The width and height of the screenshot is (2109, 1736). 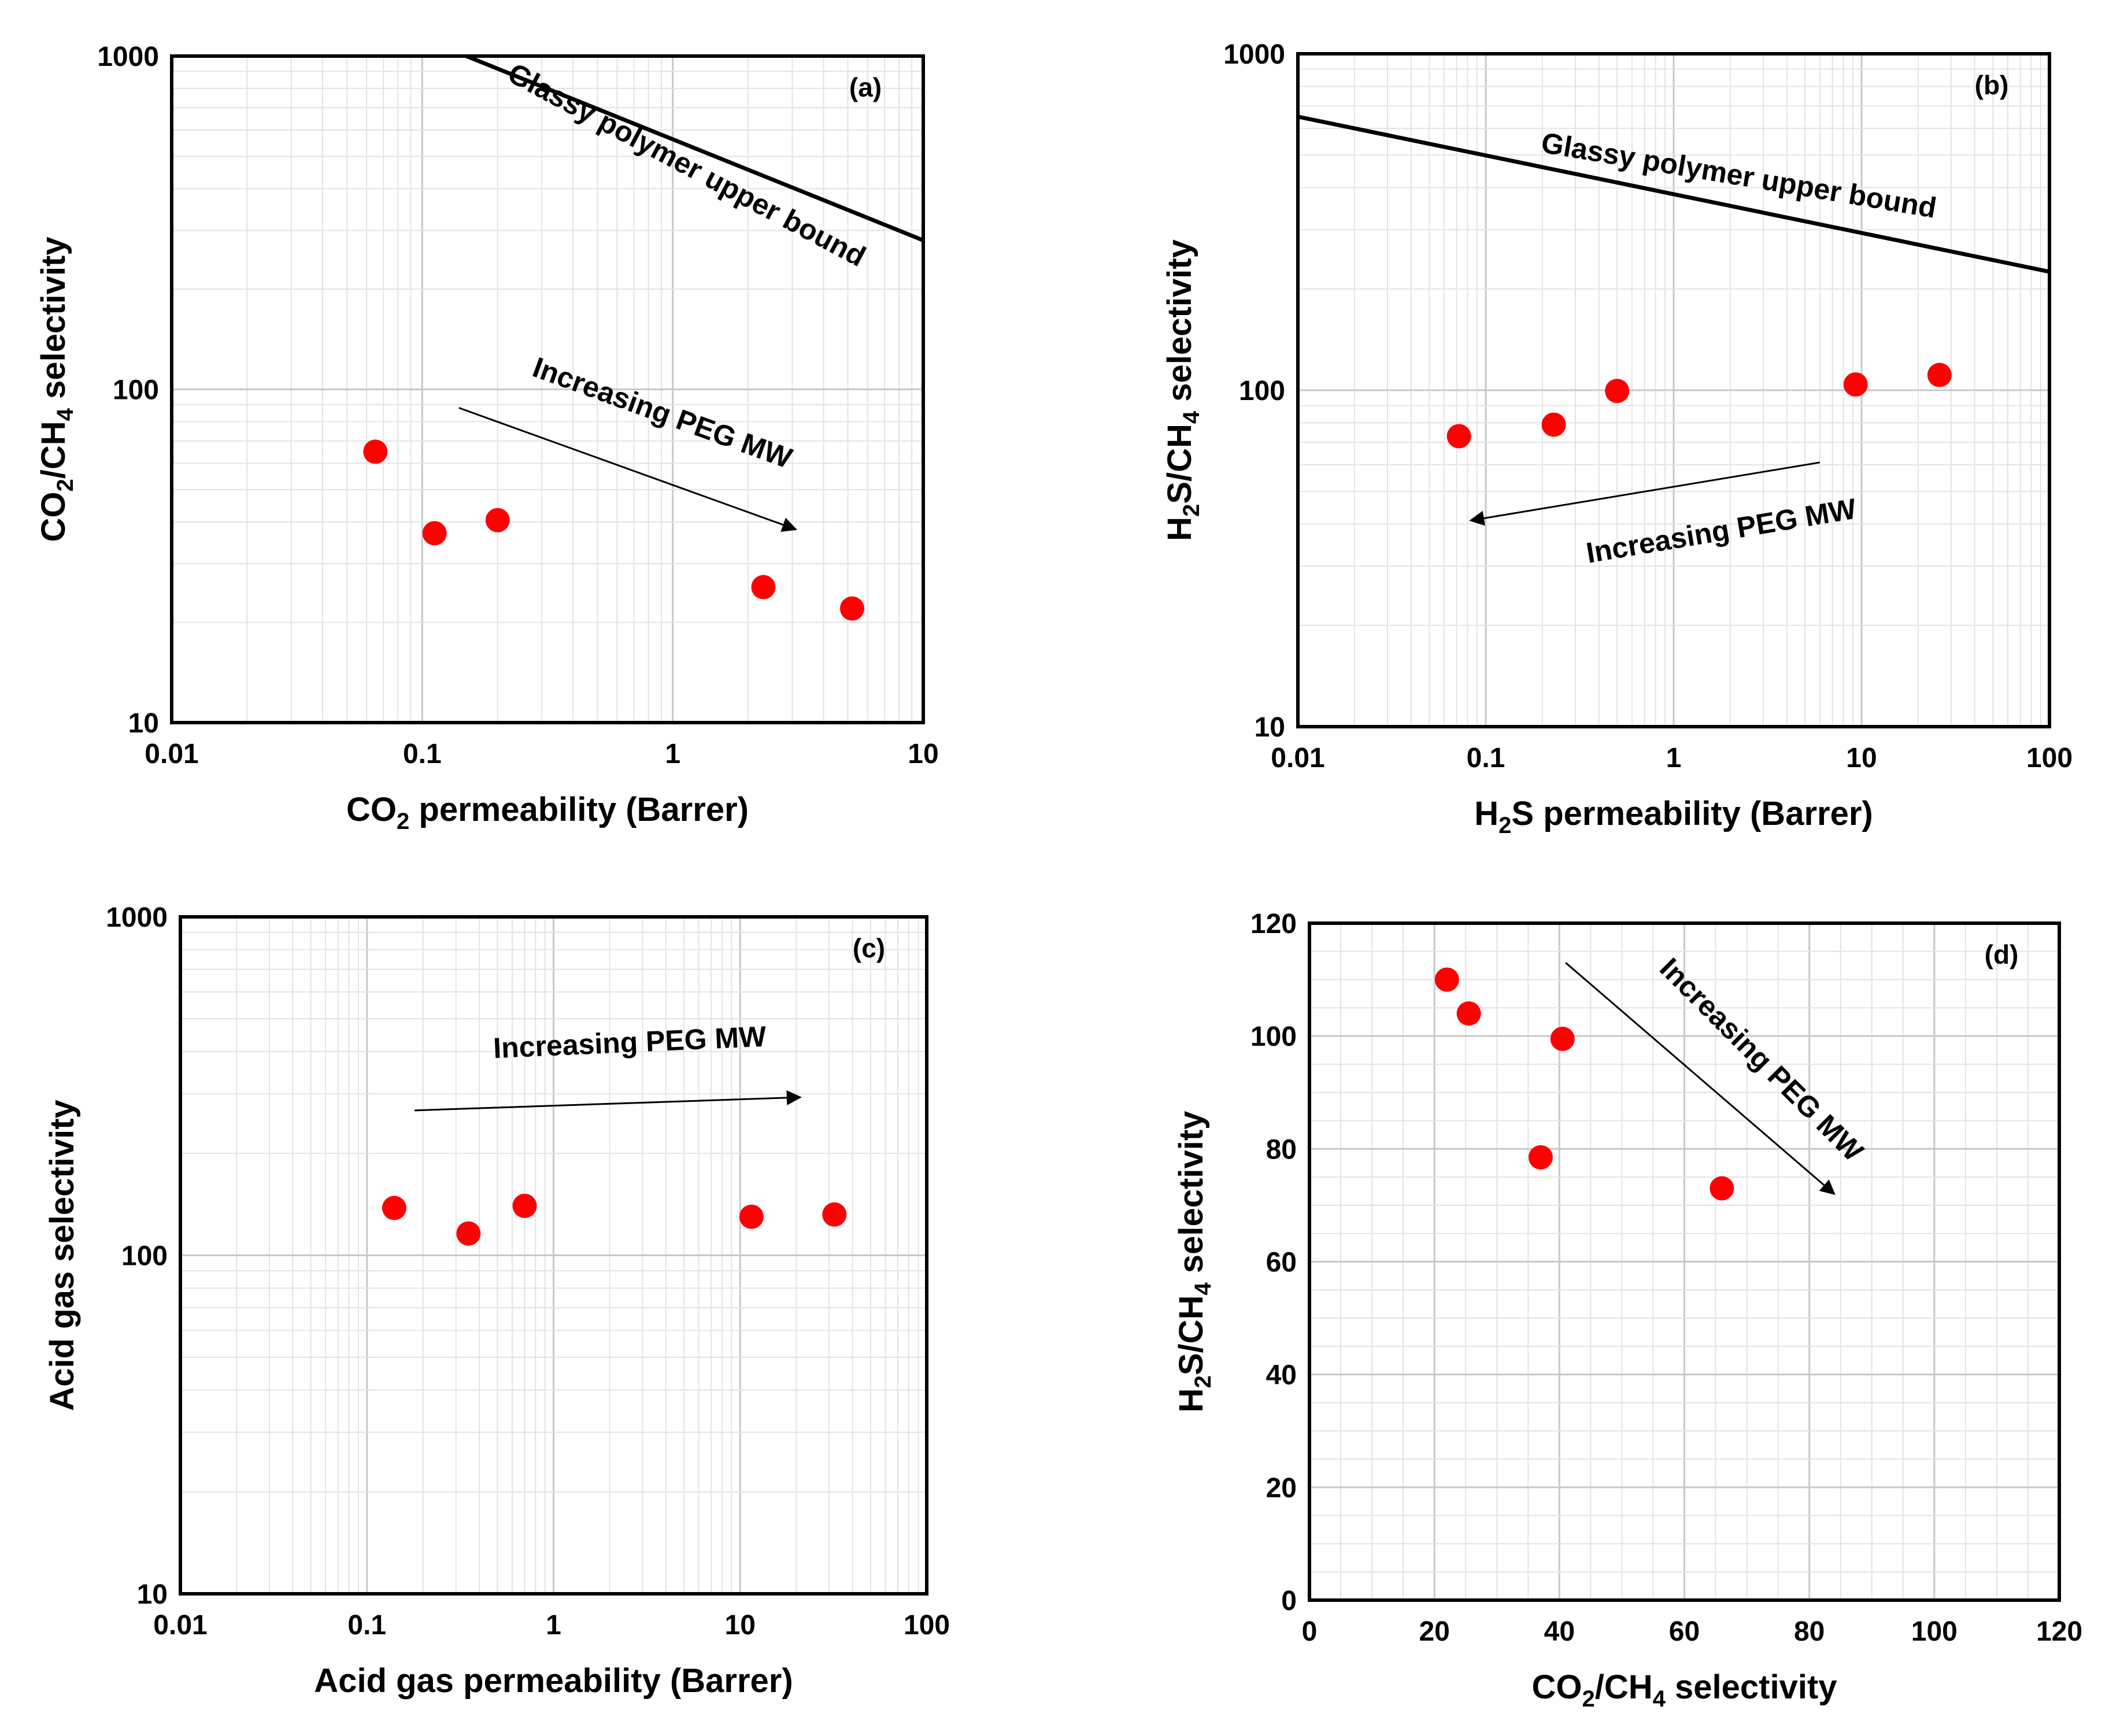 I want to click on label-part: Acid gas selectivity, so click(x=62, y=1255).